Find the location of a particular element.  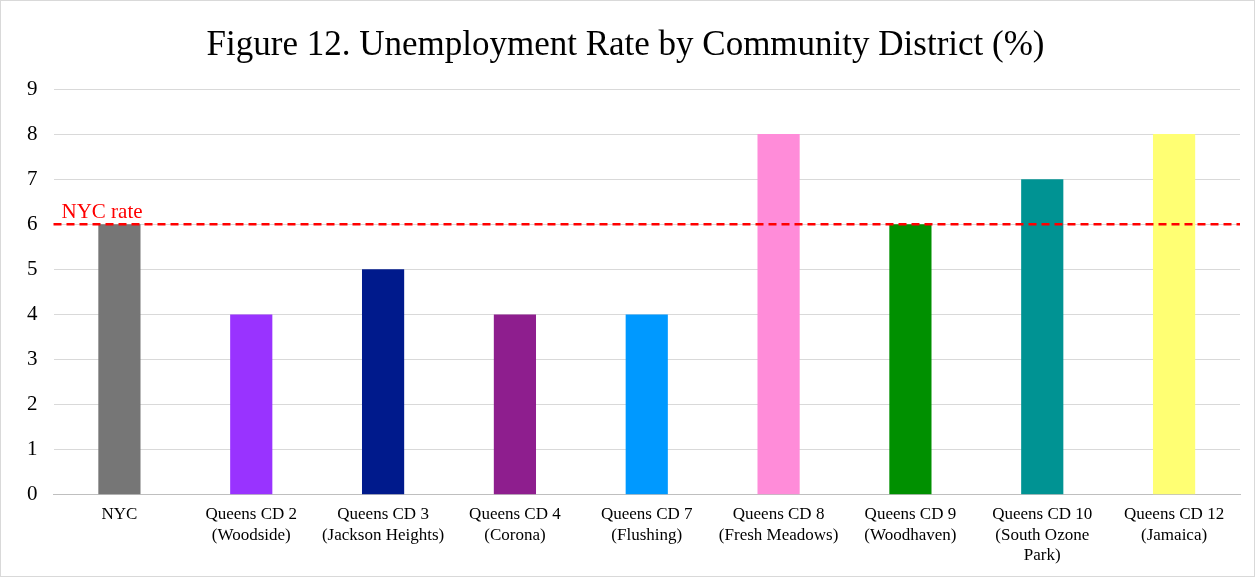

x-tick-label: Queens CD 3 (Jackson Heights) is located at coordinates (383, 524).